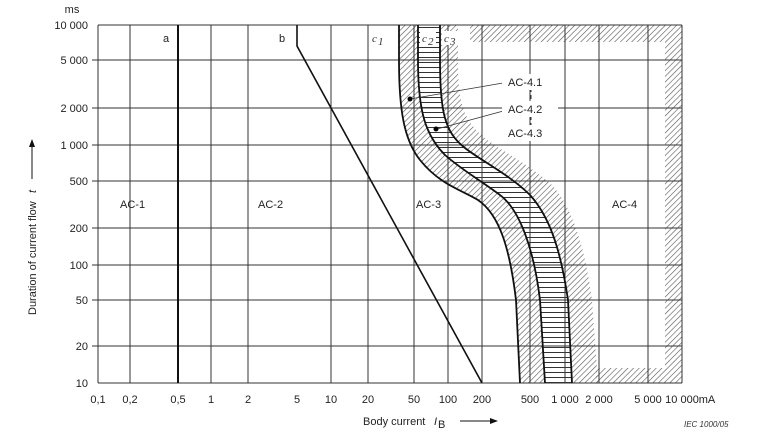 The image size is (768, 442). Describe the element at coordinates (177, 400) in the screenshot. I see `svg-text: 0,5` at that location.